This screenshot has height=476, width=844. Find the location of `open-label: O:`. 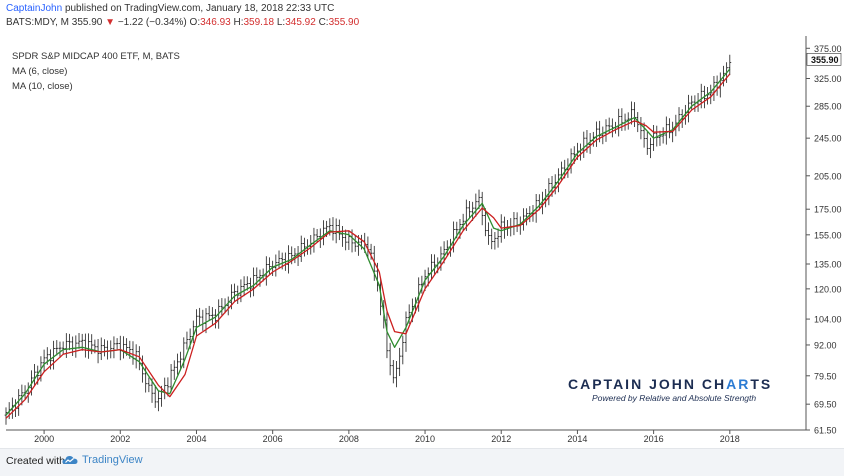

open-label: O: is located at coordinates (195, 22).